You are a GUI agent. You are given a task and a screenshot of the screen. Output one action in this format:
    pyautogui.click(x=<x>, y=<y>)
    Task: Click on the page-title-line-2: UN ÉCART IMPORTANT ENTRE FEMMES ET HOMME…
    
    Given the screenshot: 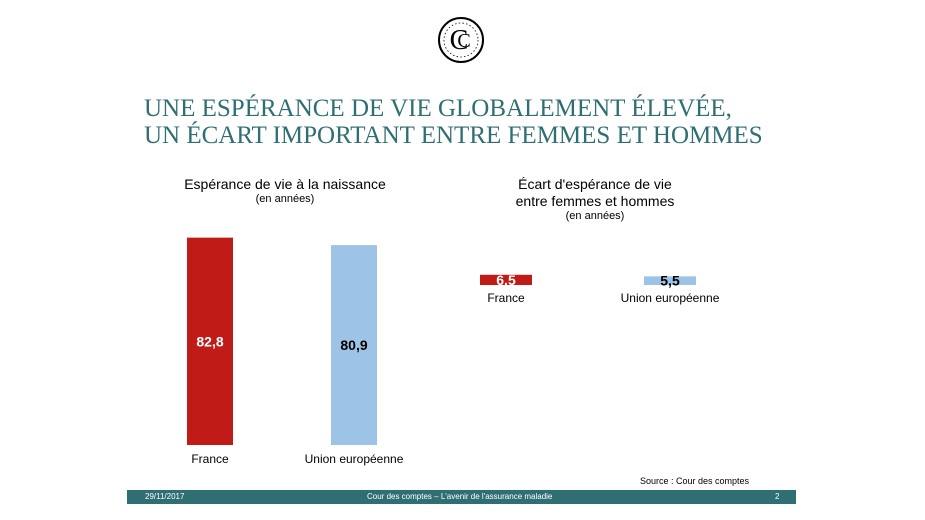 What is the action you would take?
    pyautogui.click(x=453, y=135)
    